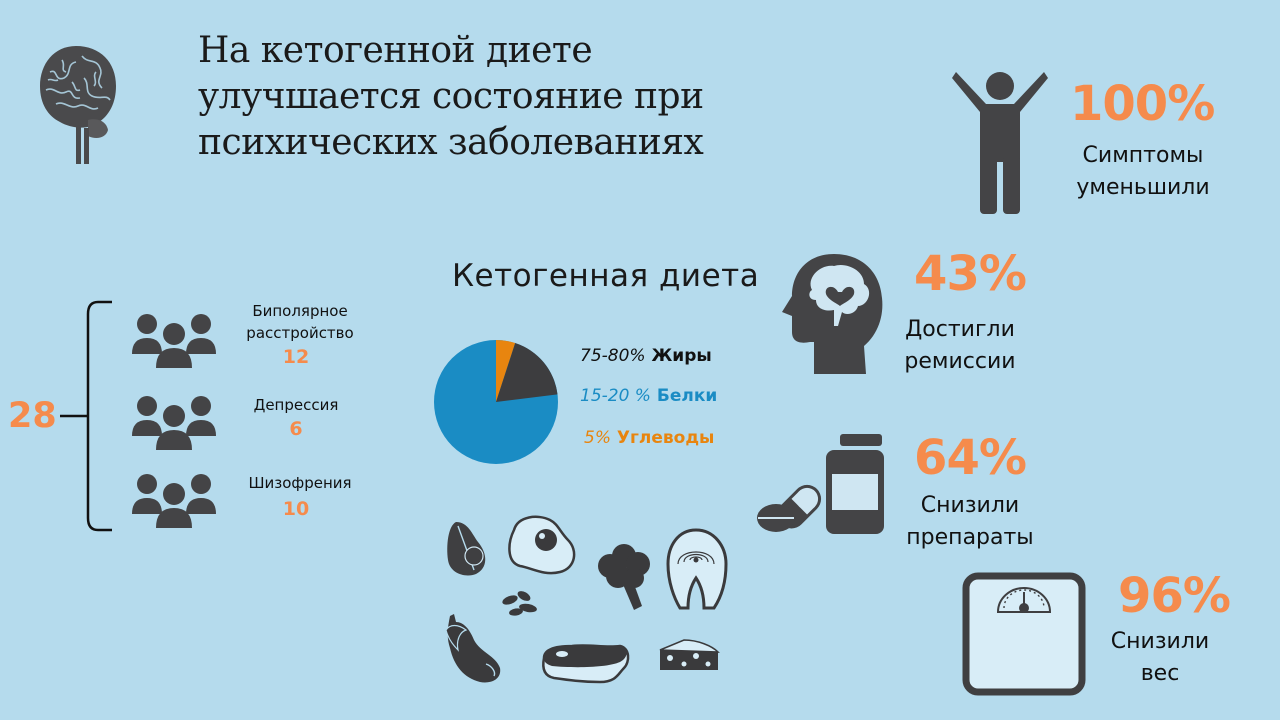 This screenshot has height=720, width=1280. What do you see at coordinates (1174, 596) in the screenshot?
I see `stat-pct-weight: 96%` at bounding box center [1174, 596].